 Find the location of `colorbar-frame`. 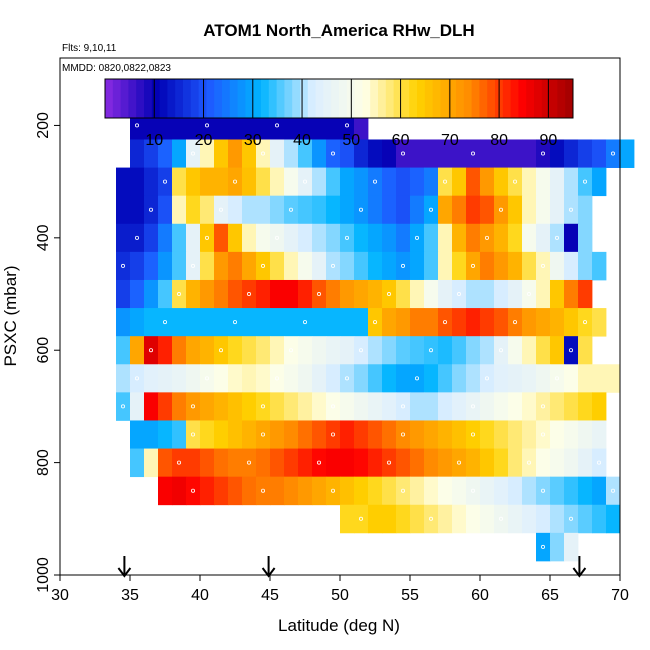

colorbar-frame is located at coordinates (339, 98).